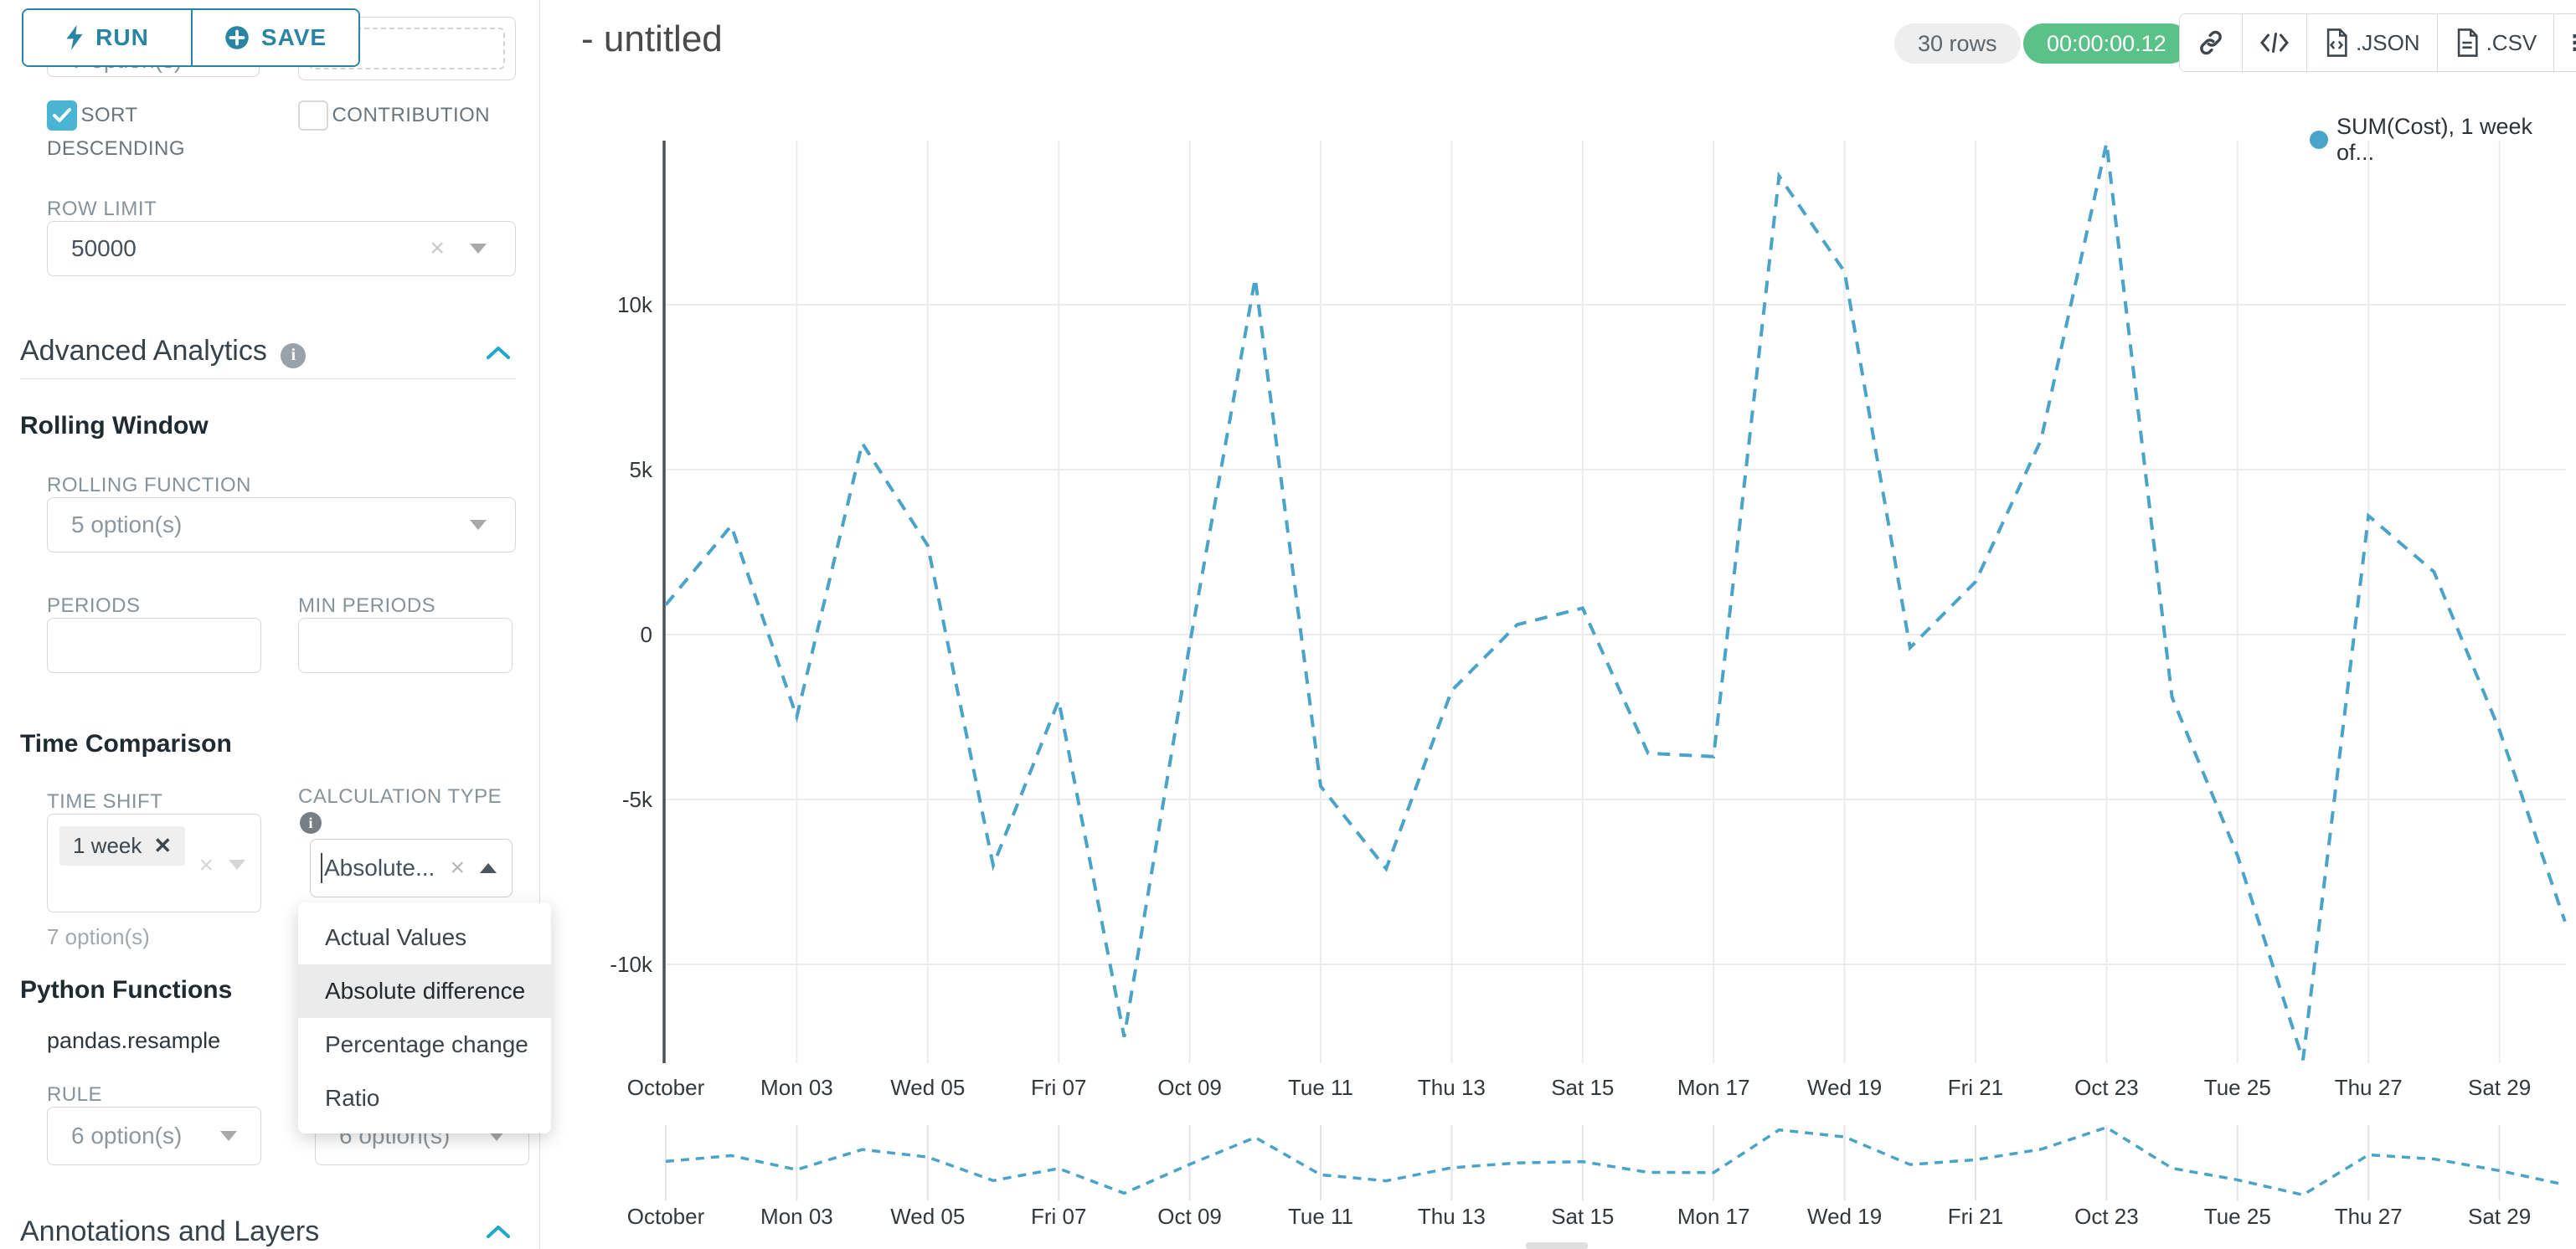 The image size is (2576, 1249). What do you see at coordinates (126, 990) in the screenshot?
I see `python-functions-title: Python Functions` at bounding box center [126, 990].